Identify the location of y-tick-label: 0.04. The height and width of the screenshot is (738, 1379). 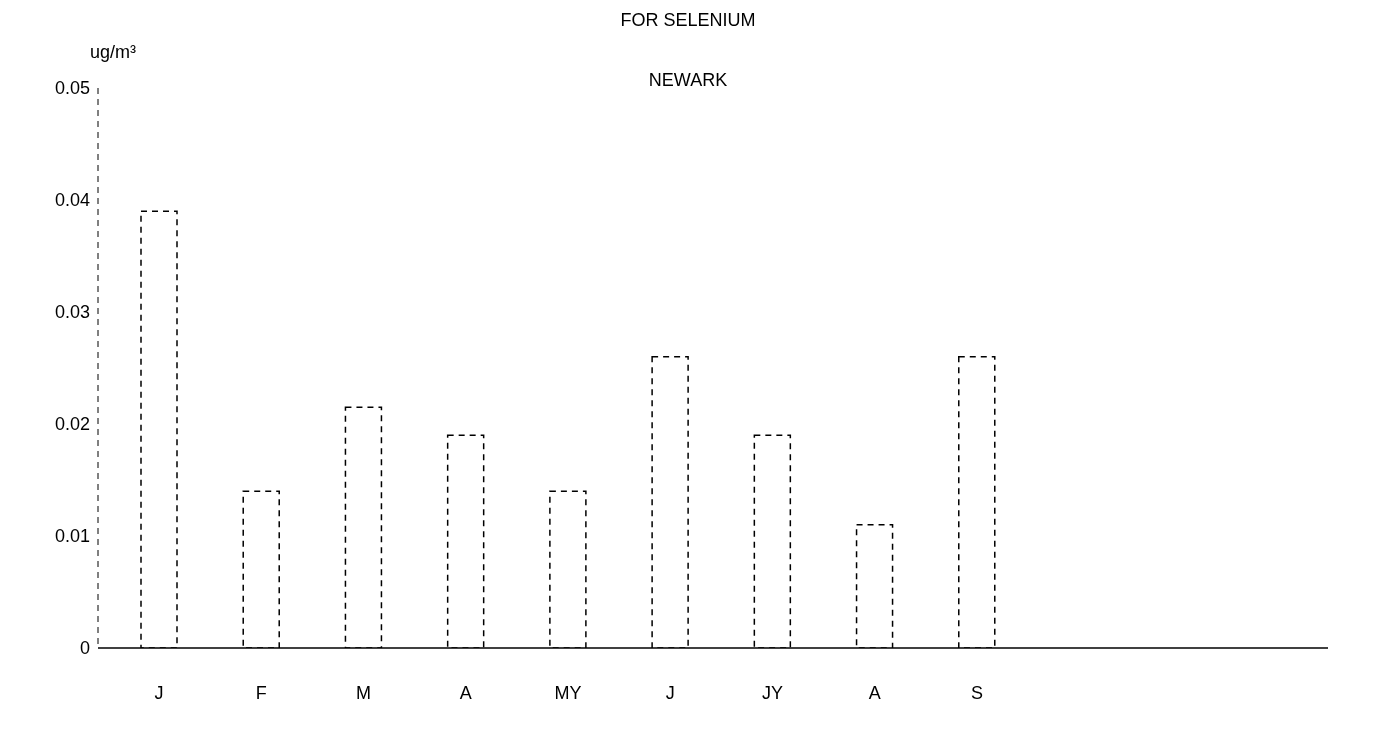
(72, 200).